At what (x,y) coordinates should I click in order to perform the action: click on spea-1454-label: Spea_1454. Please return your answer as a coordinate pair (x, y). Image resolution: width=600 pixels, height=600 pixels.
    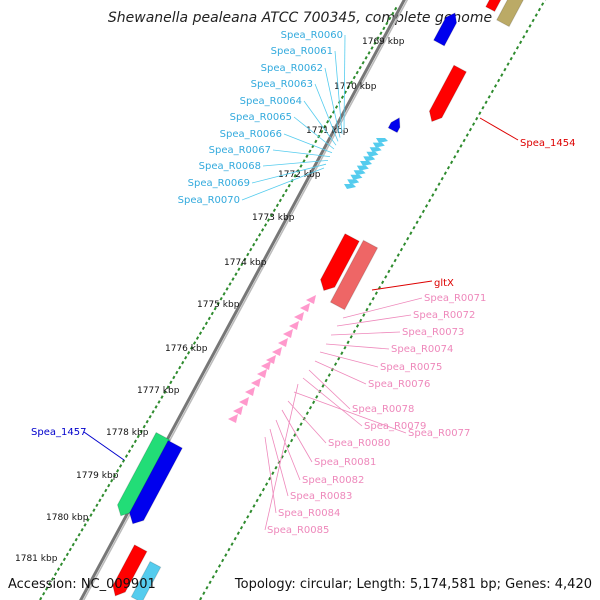
    Looking at the image, I should click on (547, 143).